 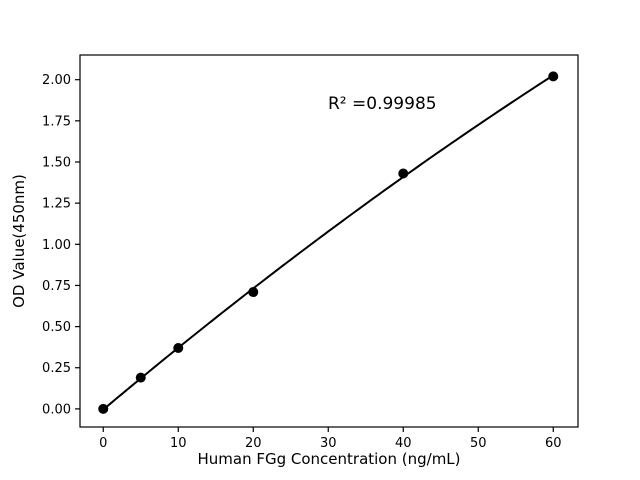 I want to click on x-axis: 0 10 20 30 40 50 60, so click(x=330, y=439).